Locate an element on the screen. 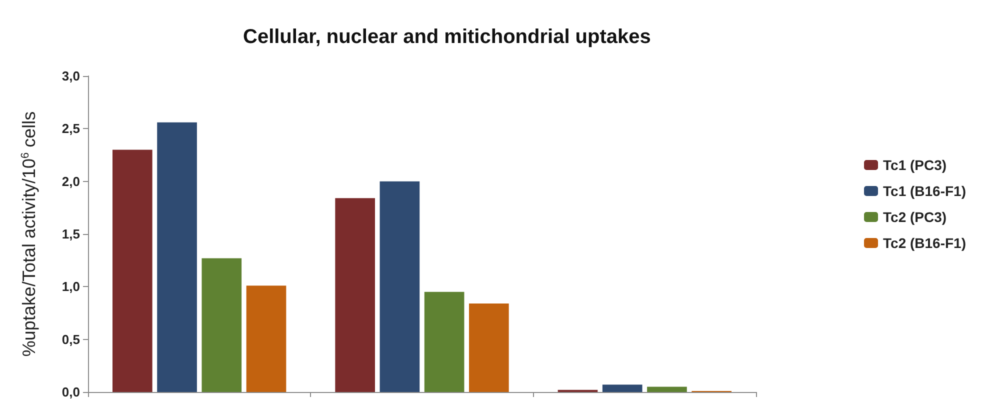 Image resolution: width=989 pixels, height=408 pixels. legend-label: Tc2 (PC3) is located at coordinates (915, 217).